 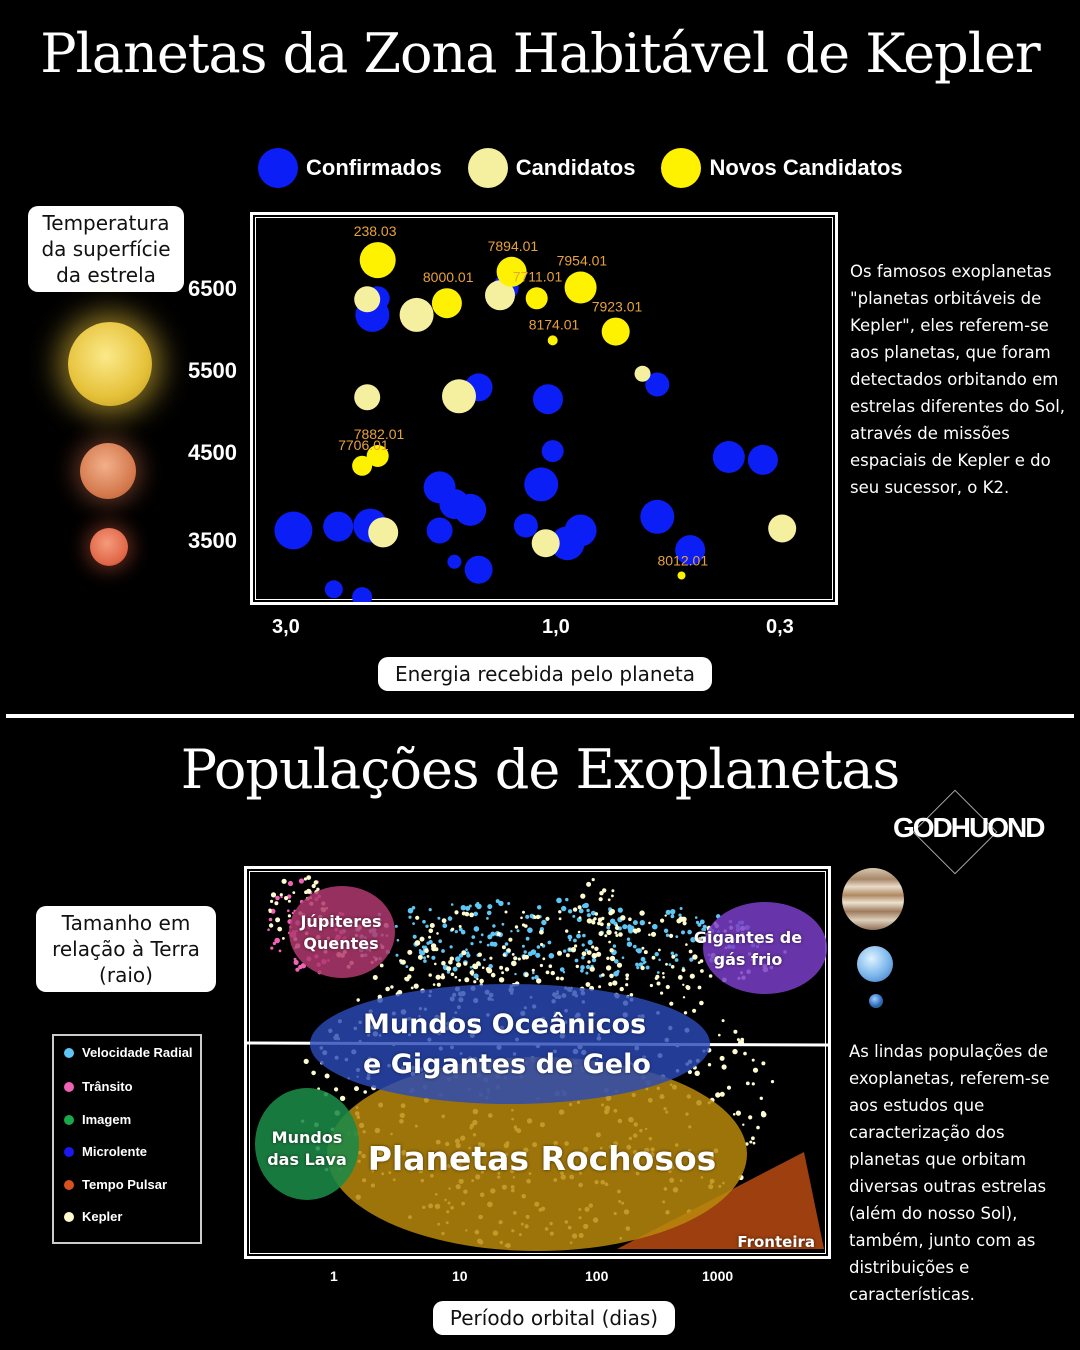 What do you see at coordinates (806, 167) in the screenshot?
I see `legend-label: Novos Candidatos` at bounding box center [806, 167].